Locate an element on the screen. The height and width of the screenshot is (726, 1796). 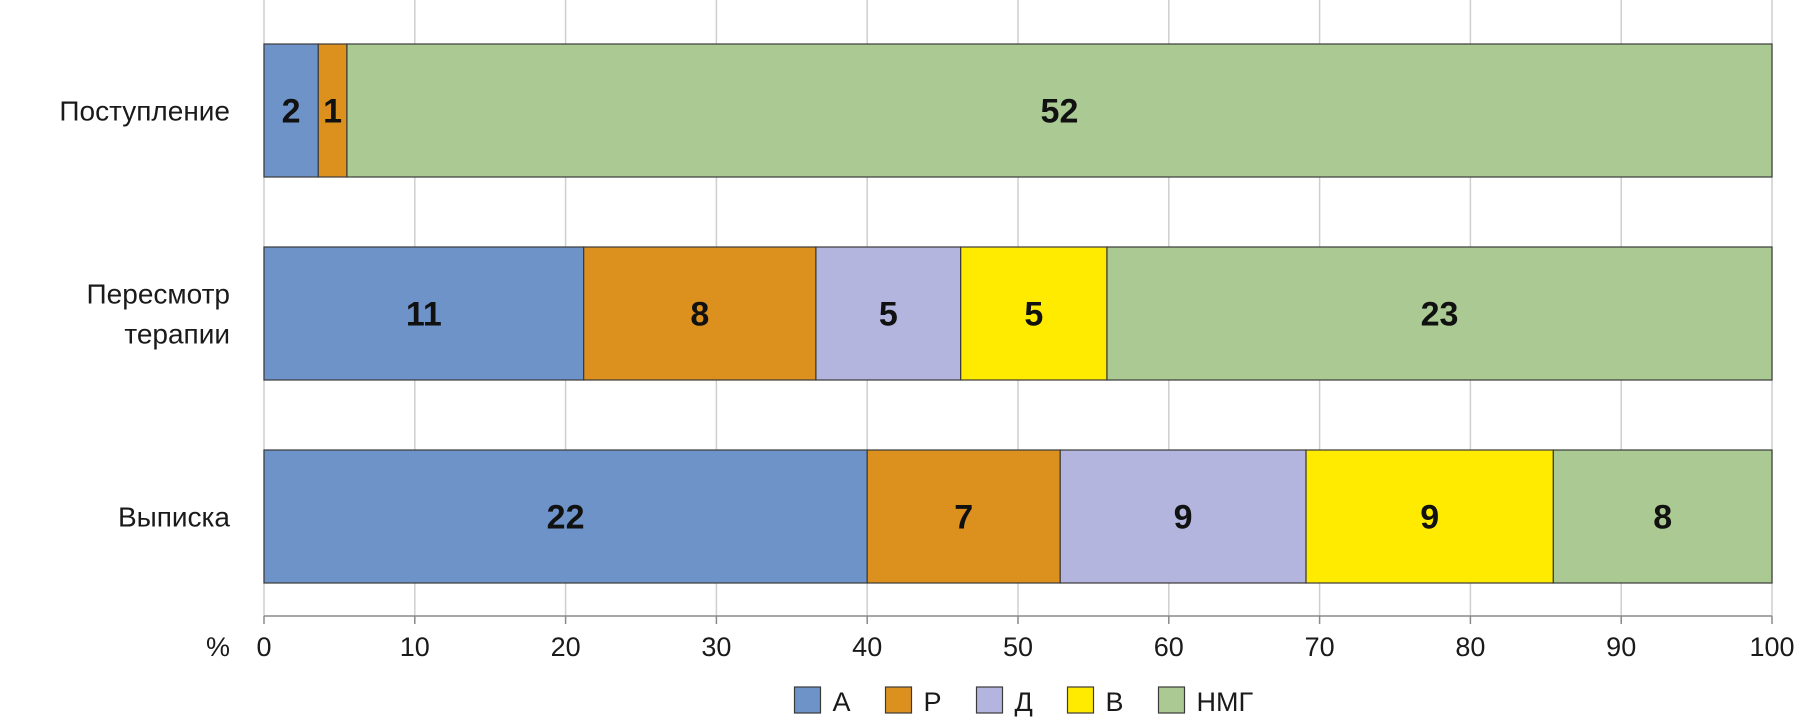
x-tick-label: 30 is located at coordinates (716, 647).